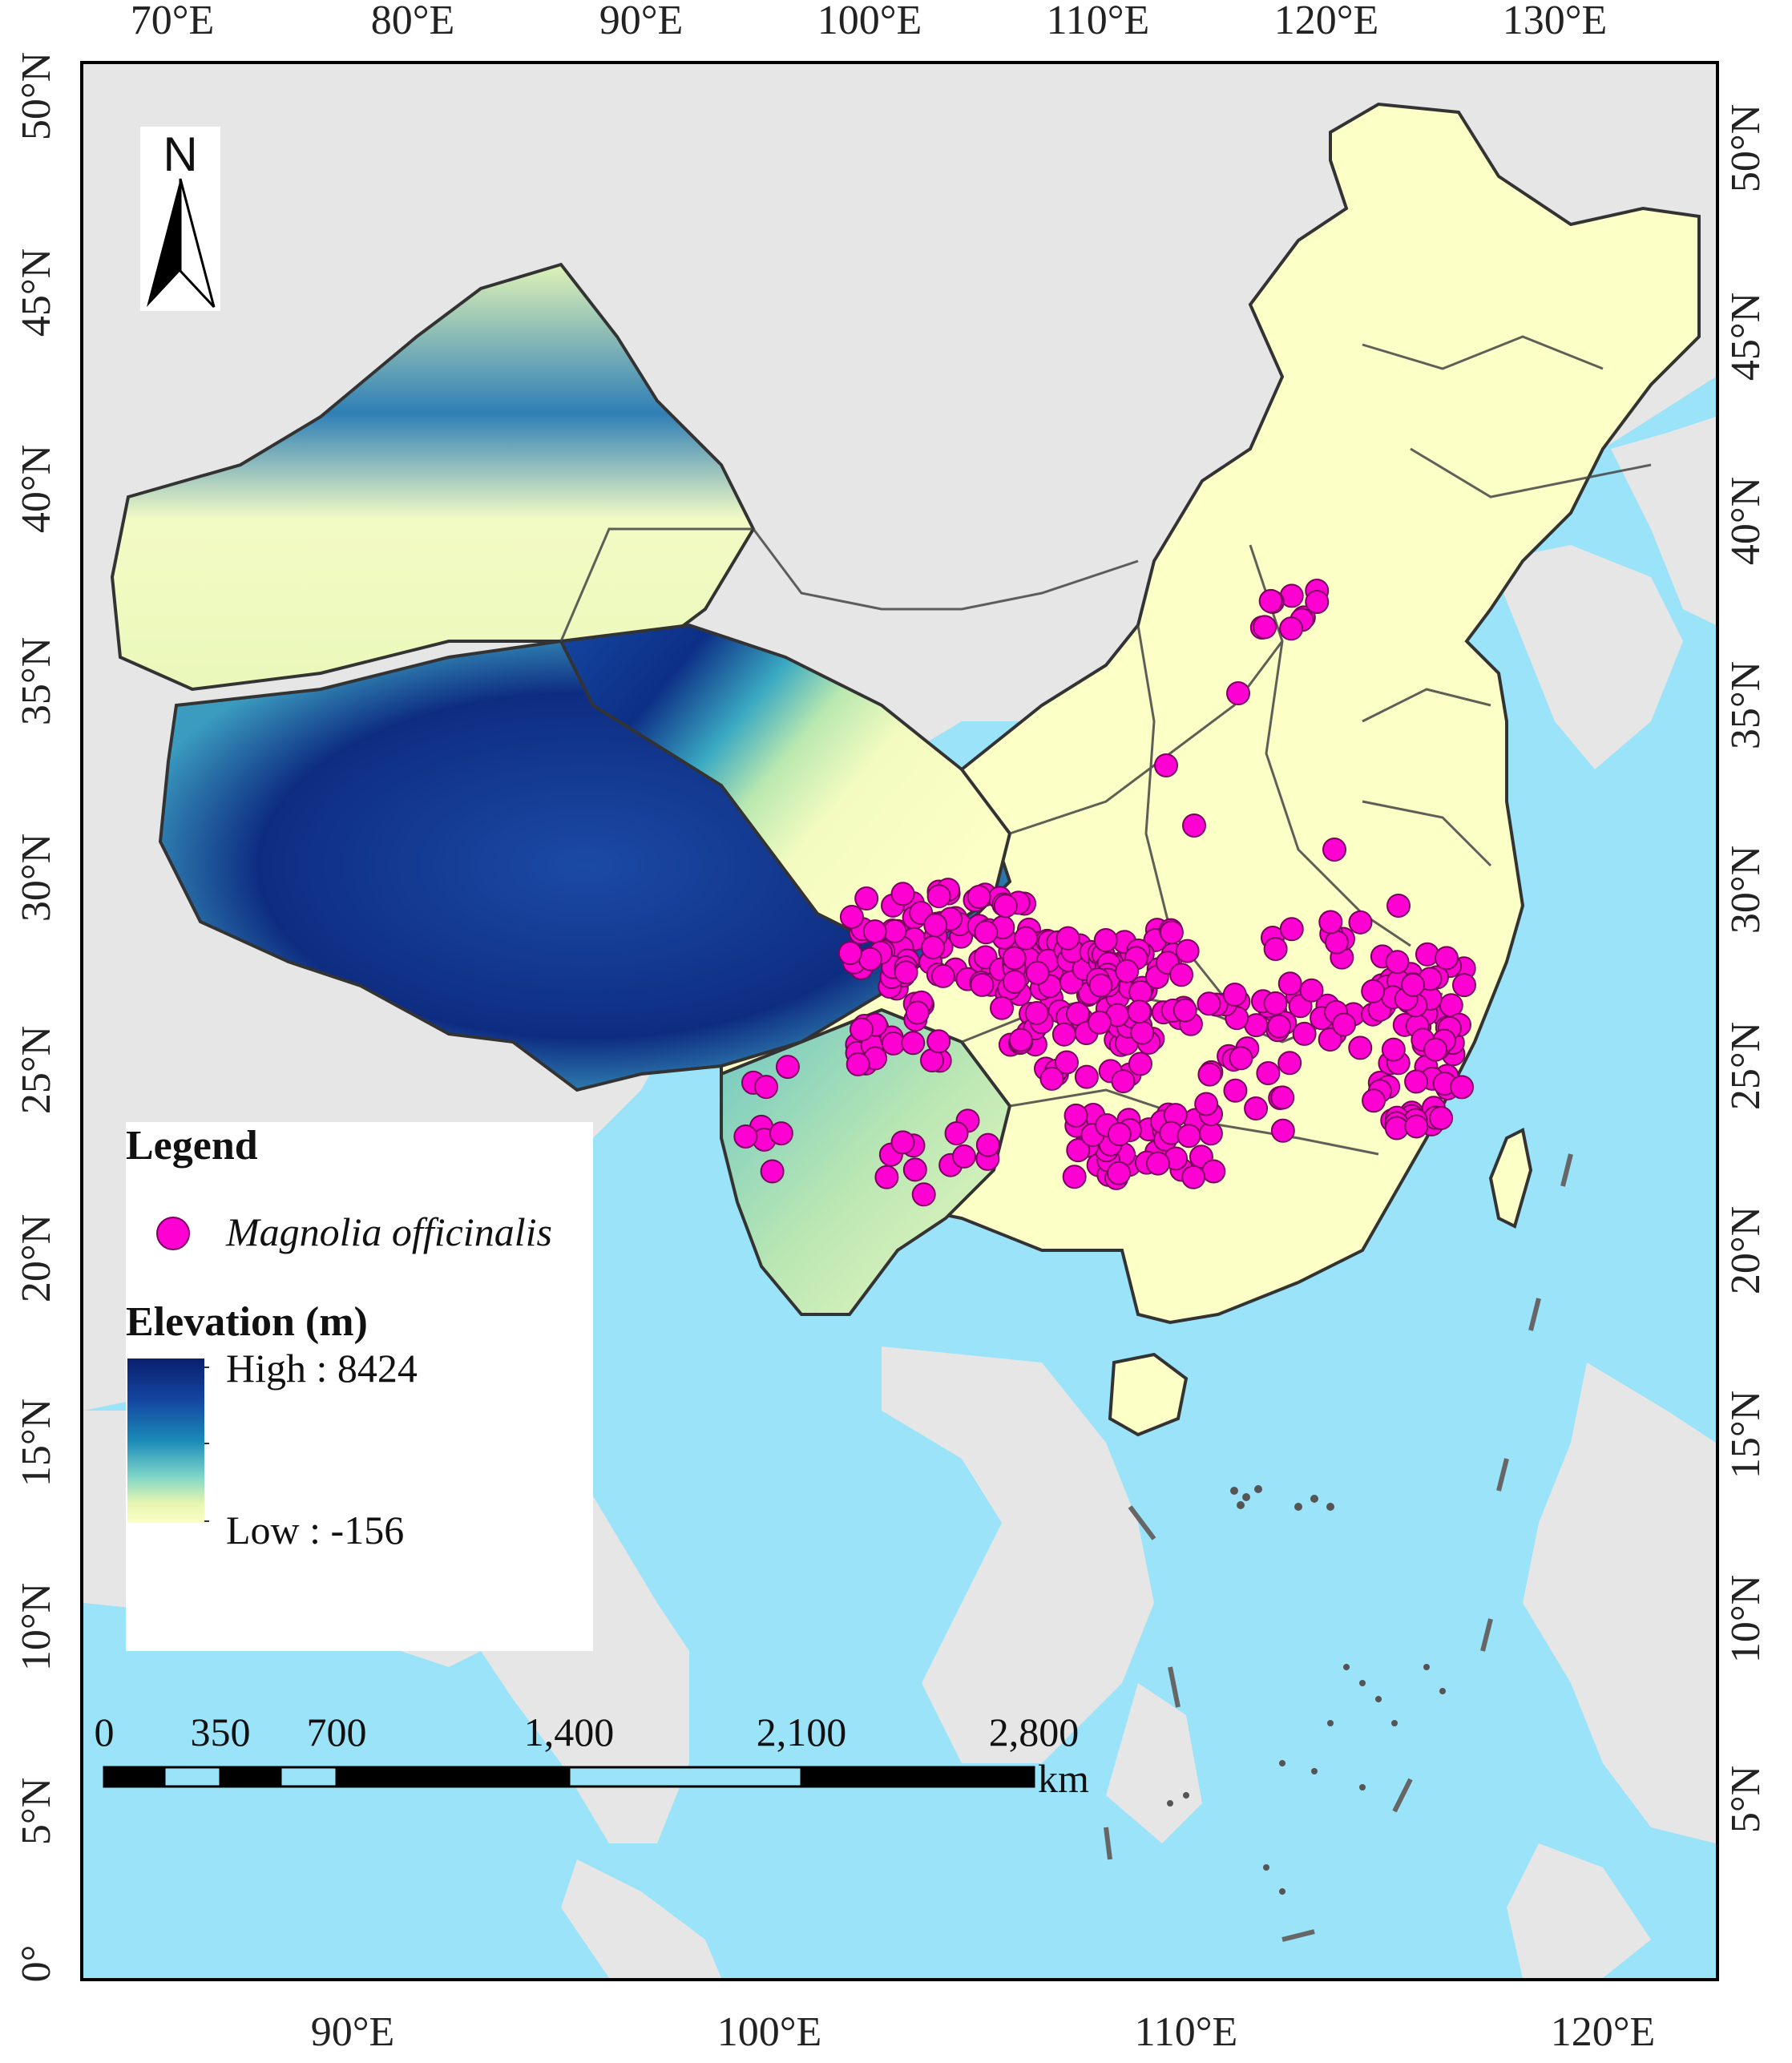  What do you see at coordinates (1746, 1066) in the screenshot?
I see `coordinate-label: 25°N` at bounding box center [1746, 1066].